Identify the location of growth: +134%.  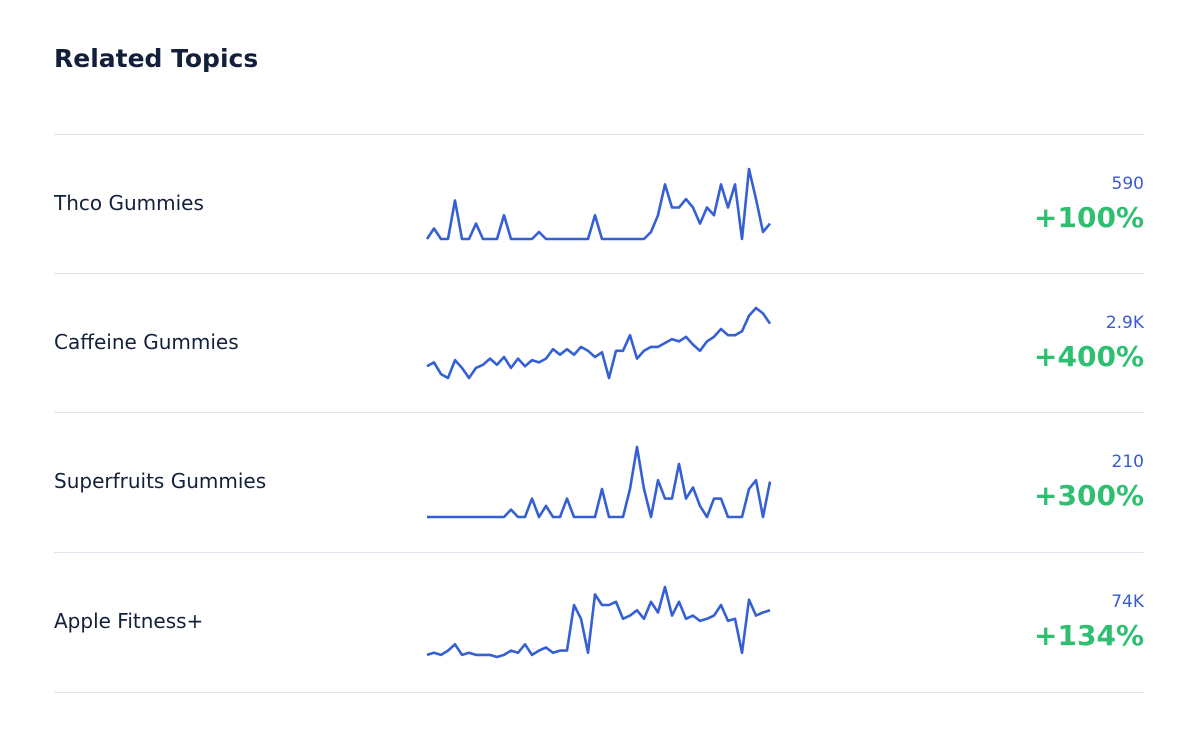
(1089, 635).